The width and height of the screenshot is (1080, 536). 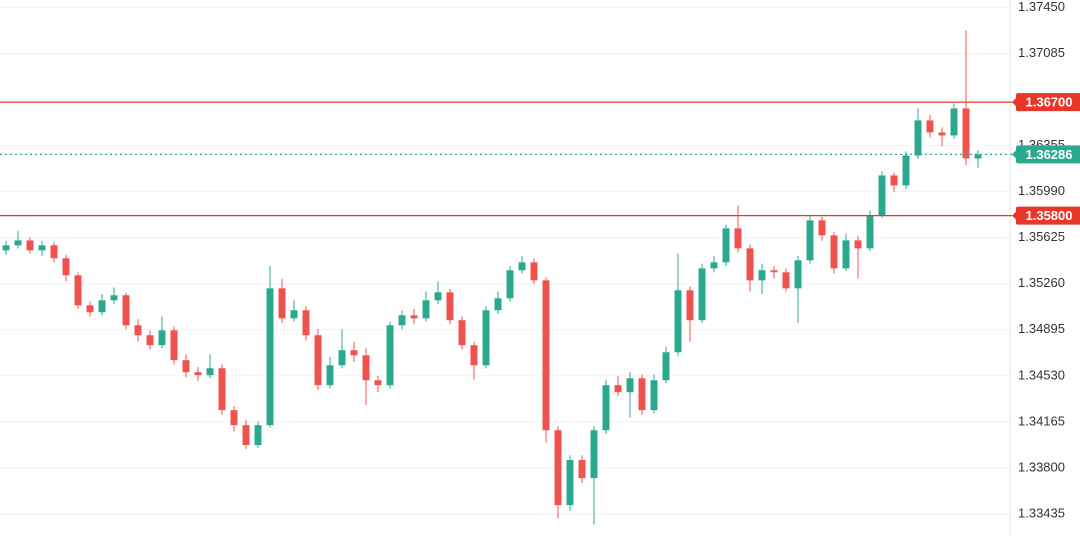 What do you see at coordinates (1041, 420) in the screenshot?
I see `y-tick-label: 1.34165` at bounding box center [1041, 420].